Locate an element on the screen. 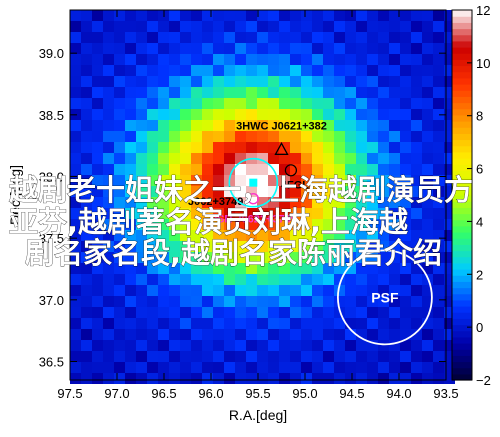  colorbar: −2 0 2 4 6 8 10 12 is located at coordinates (471, 195).